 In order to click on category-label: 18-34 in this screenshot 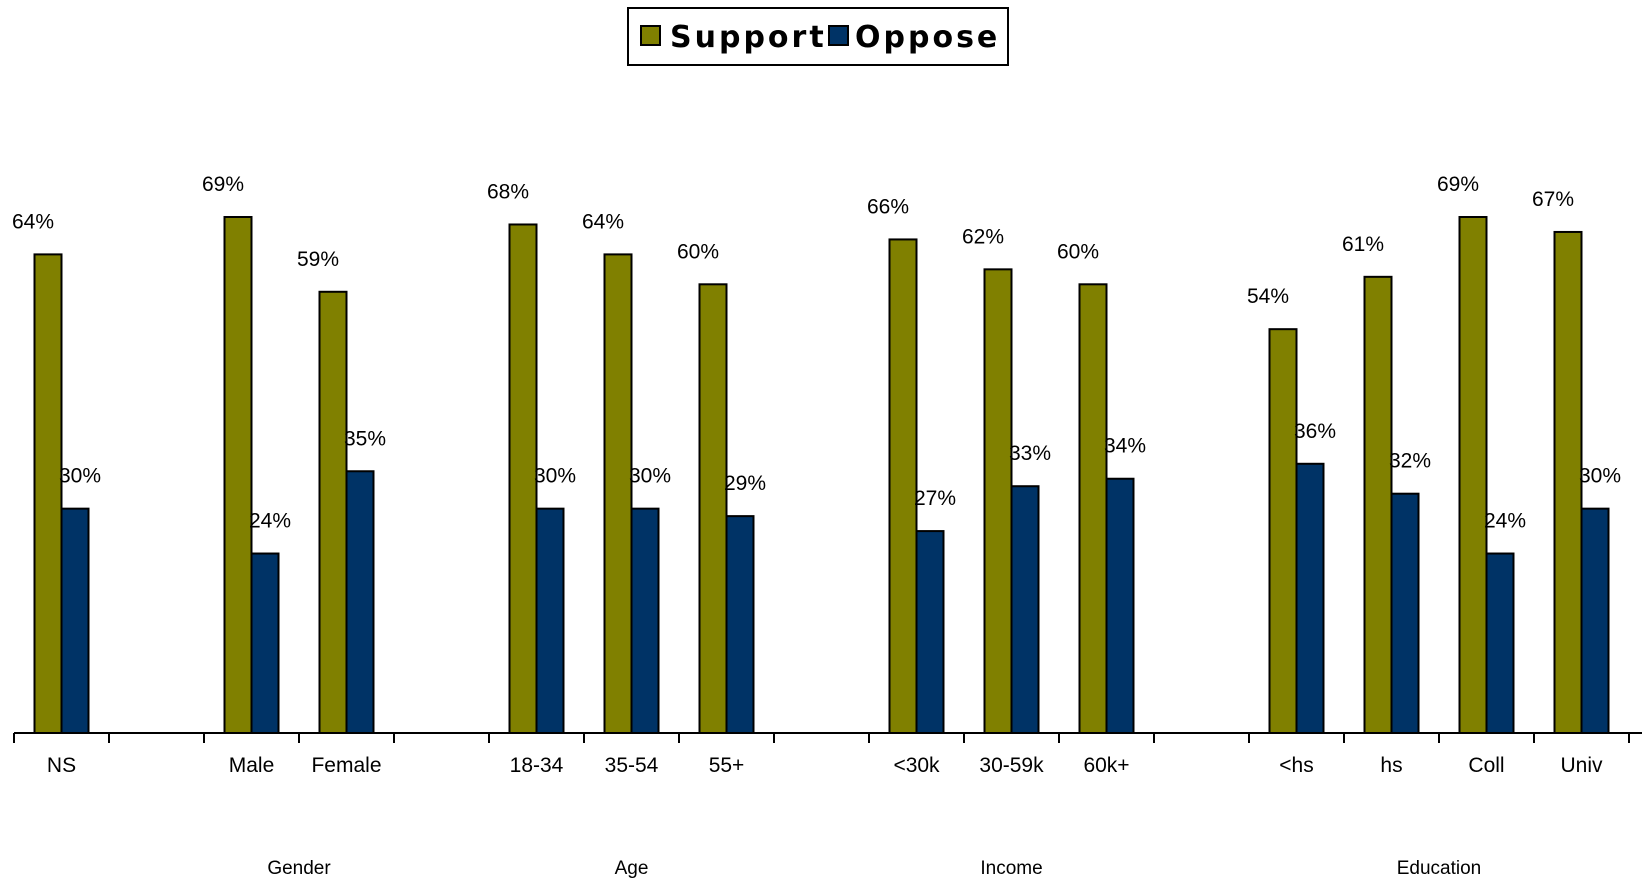, I will do `click(537, 765)`.